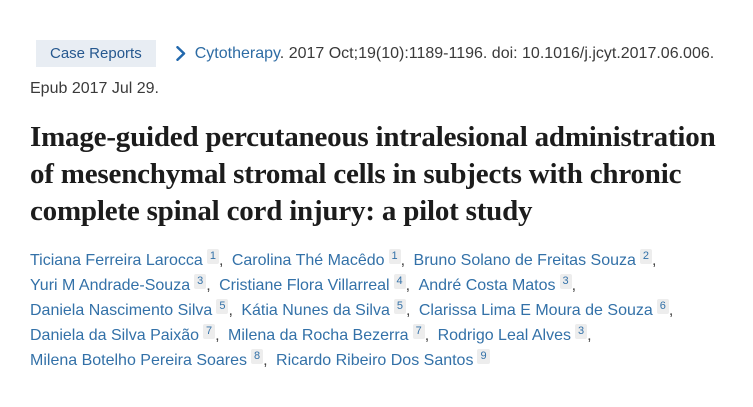 The width and height of the screenshot is (753, 407). I want to click on author-link: Milena da Rocha Bezerra, so click(318, 335).